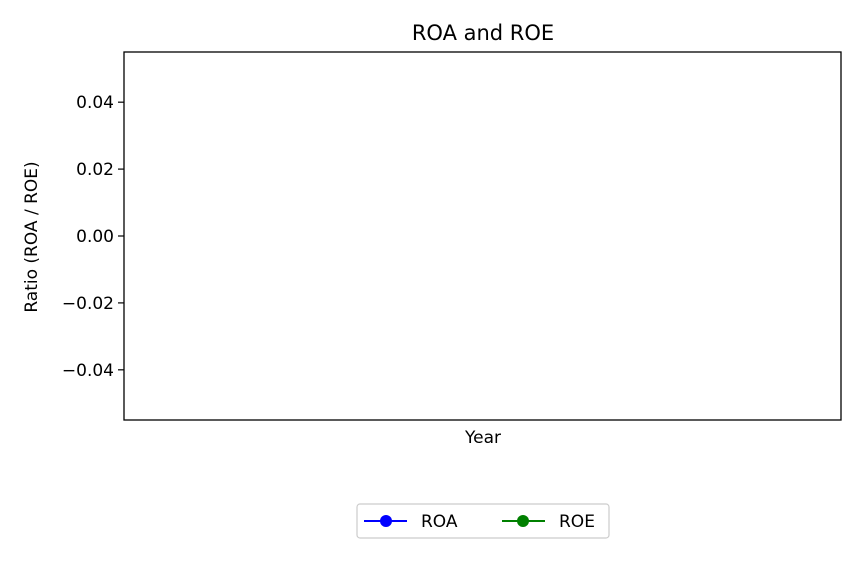  Describe the element at coordinates (548, 522) in the screenshot. I see `legend-entry-roe: ROE` at that location.